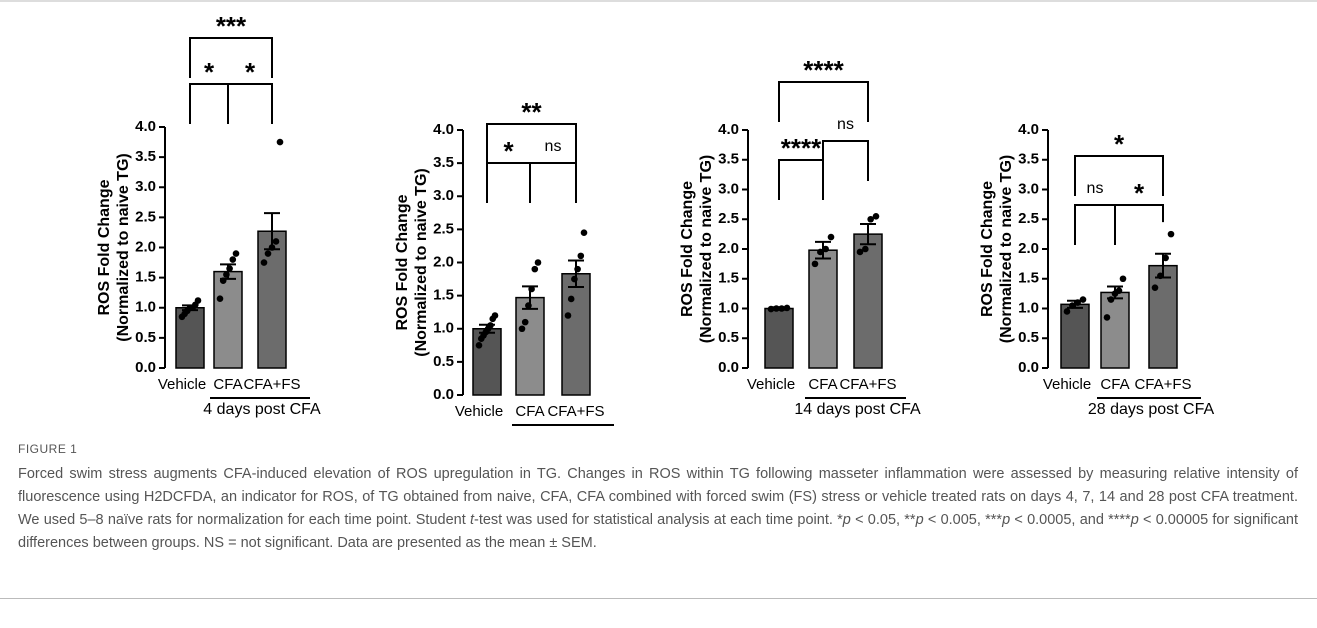  What do you see at coordinates (658, 598) in the screenshot?
I see `bottom-rule` at bounding box center [658, 598].